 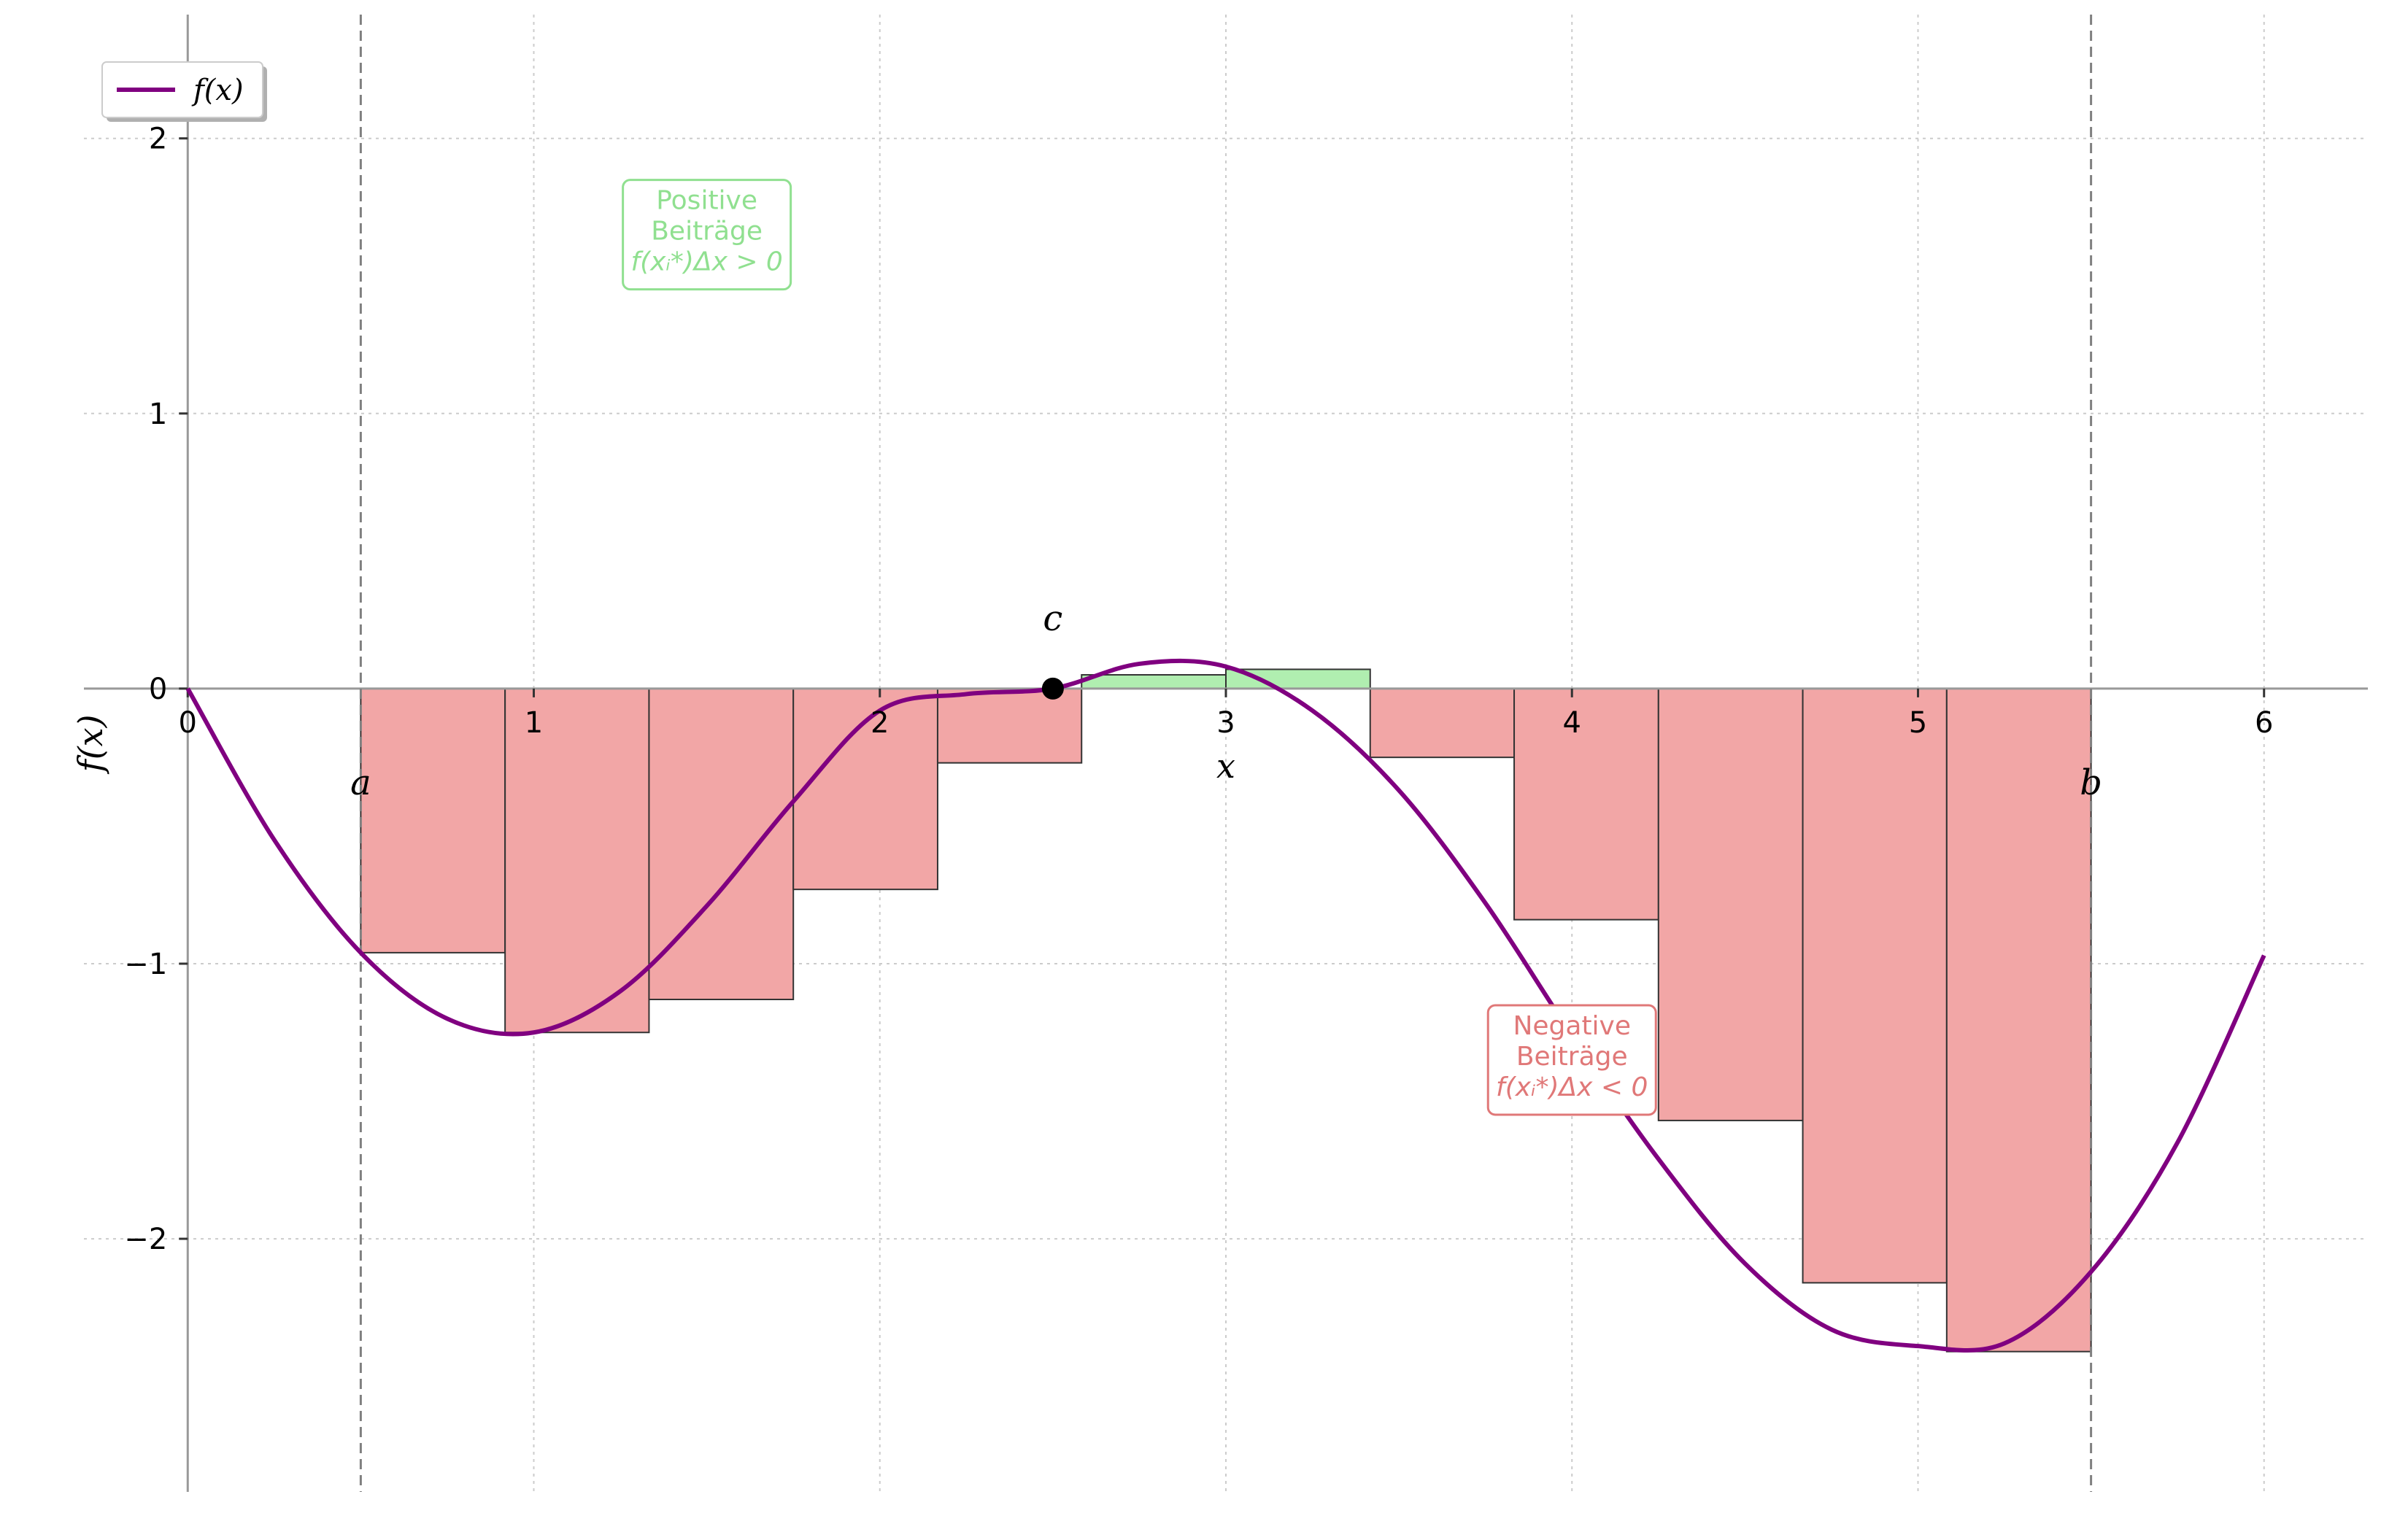 What do you see at coordinates (1572, 723) in the screenshot?
I see `x-tick-label: 4` at bounding box center [1572, 723].